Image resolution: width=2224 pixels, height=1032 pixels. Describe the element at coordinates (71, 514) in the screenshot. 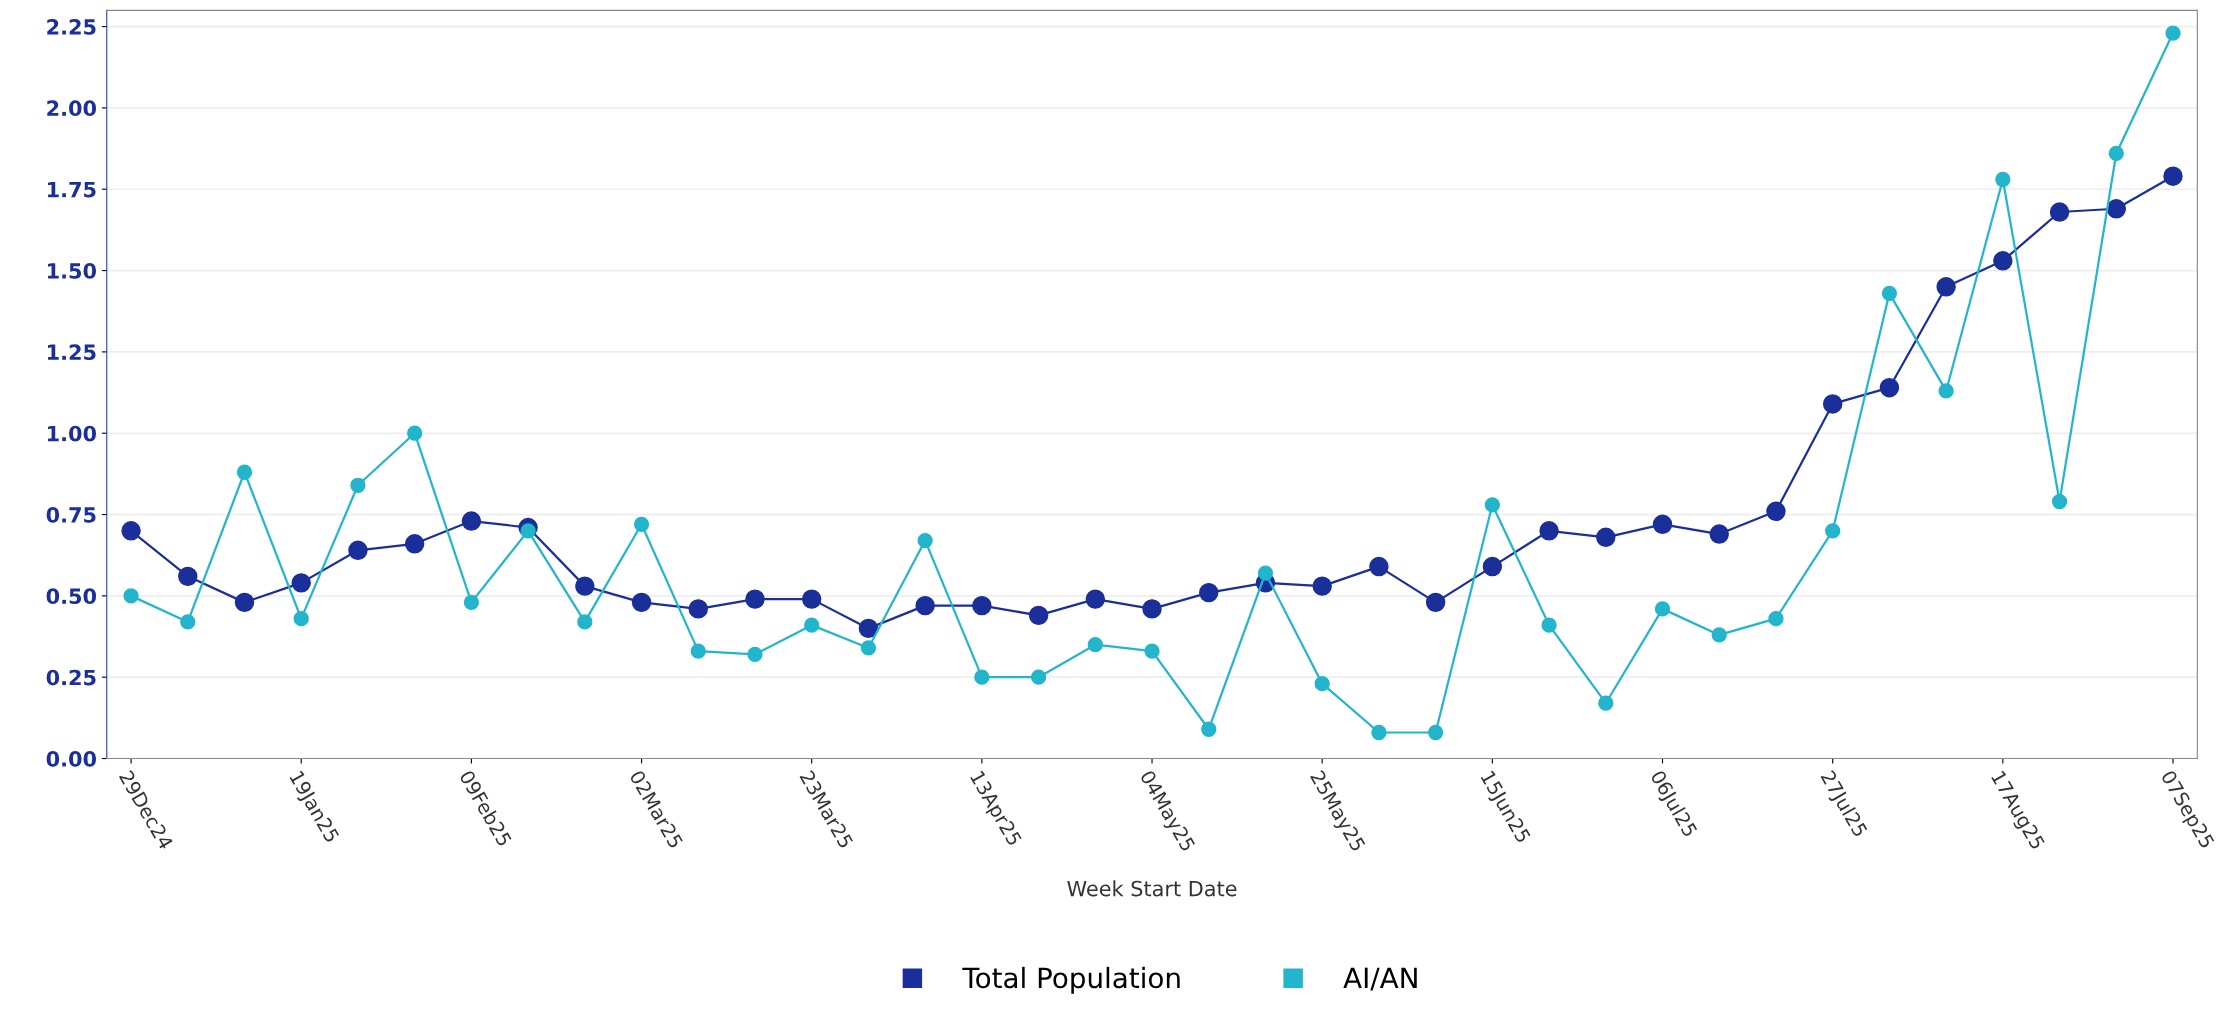

I see `y-tick-label: 0.75` at that location.